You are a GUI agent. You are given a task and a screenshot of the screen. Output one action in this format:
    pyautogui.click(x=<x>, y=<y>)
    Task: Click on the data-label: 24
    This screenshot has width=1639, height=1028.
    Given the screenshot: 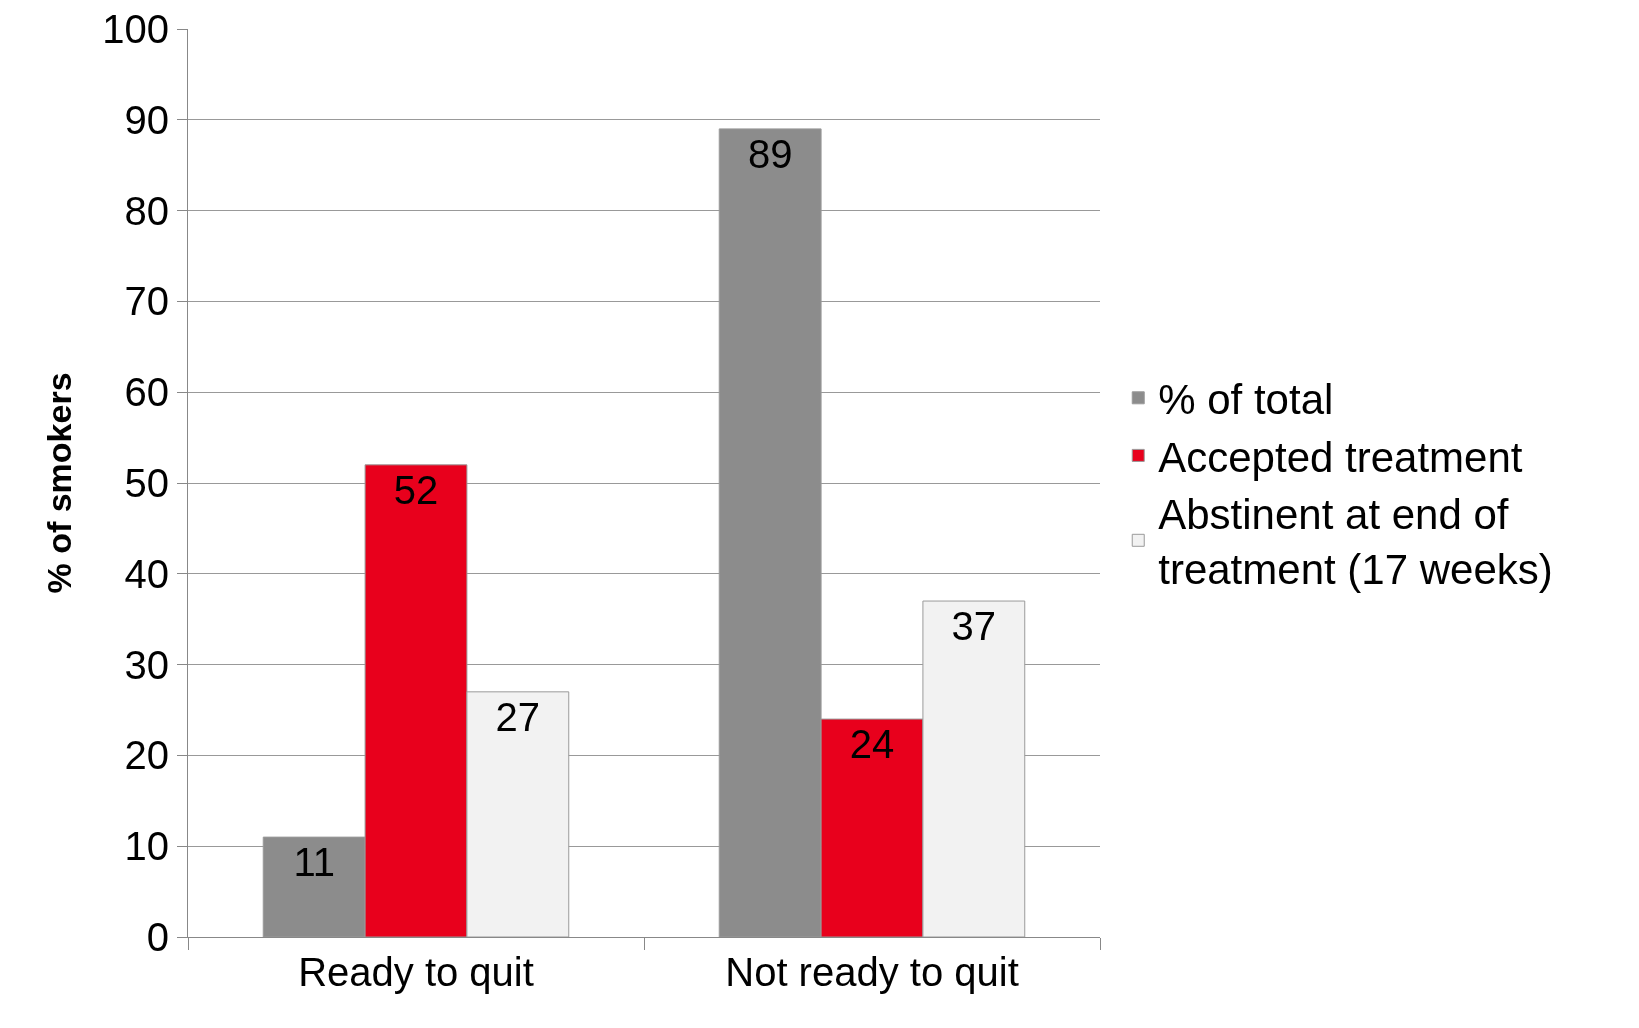 What is the action you would take?
    pyautogui.click(x=872, y=744)
    